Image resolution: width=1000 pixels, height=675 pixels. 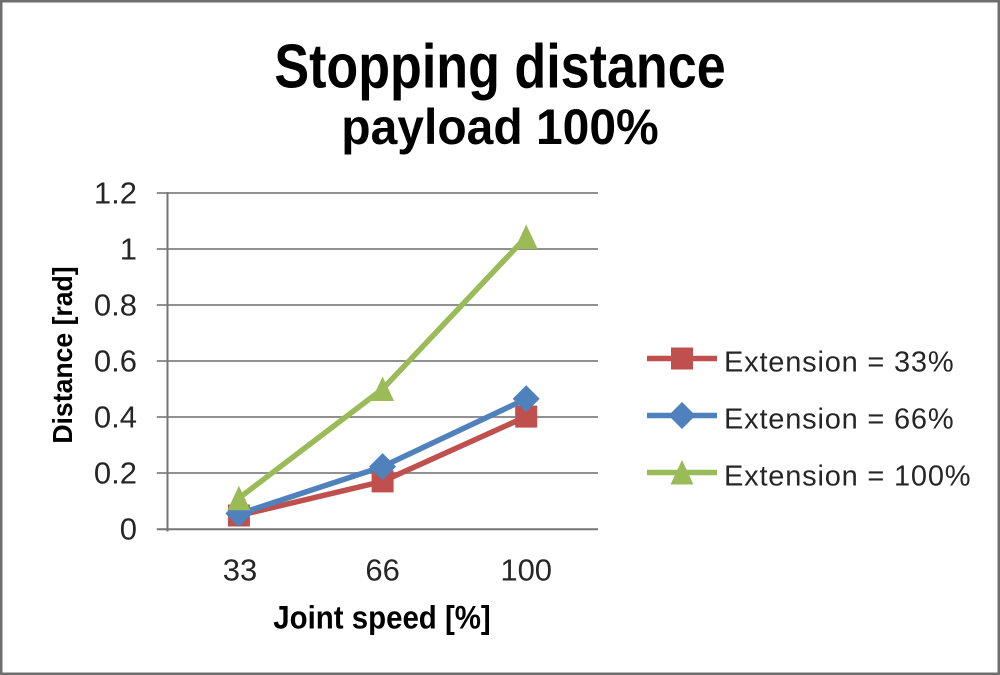 What do you see at coordinates (128, 529) in the screenshot?
I see `svg-text: 0` at bounding box center [128, 529].